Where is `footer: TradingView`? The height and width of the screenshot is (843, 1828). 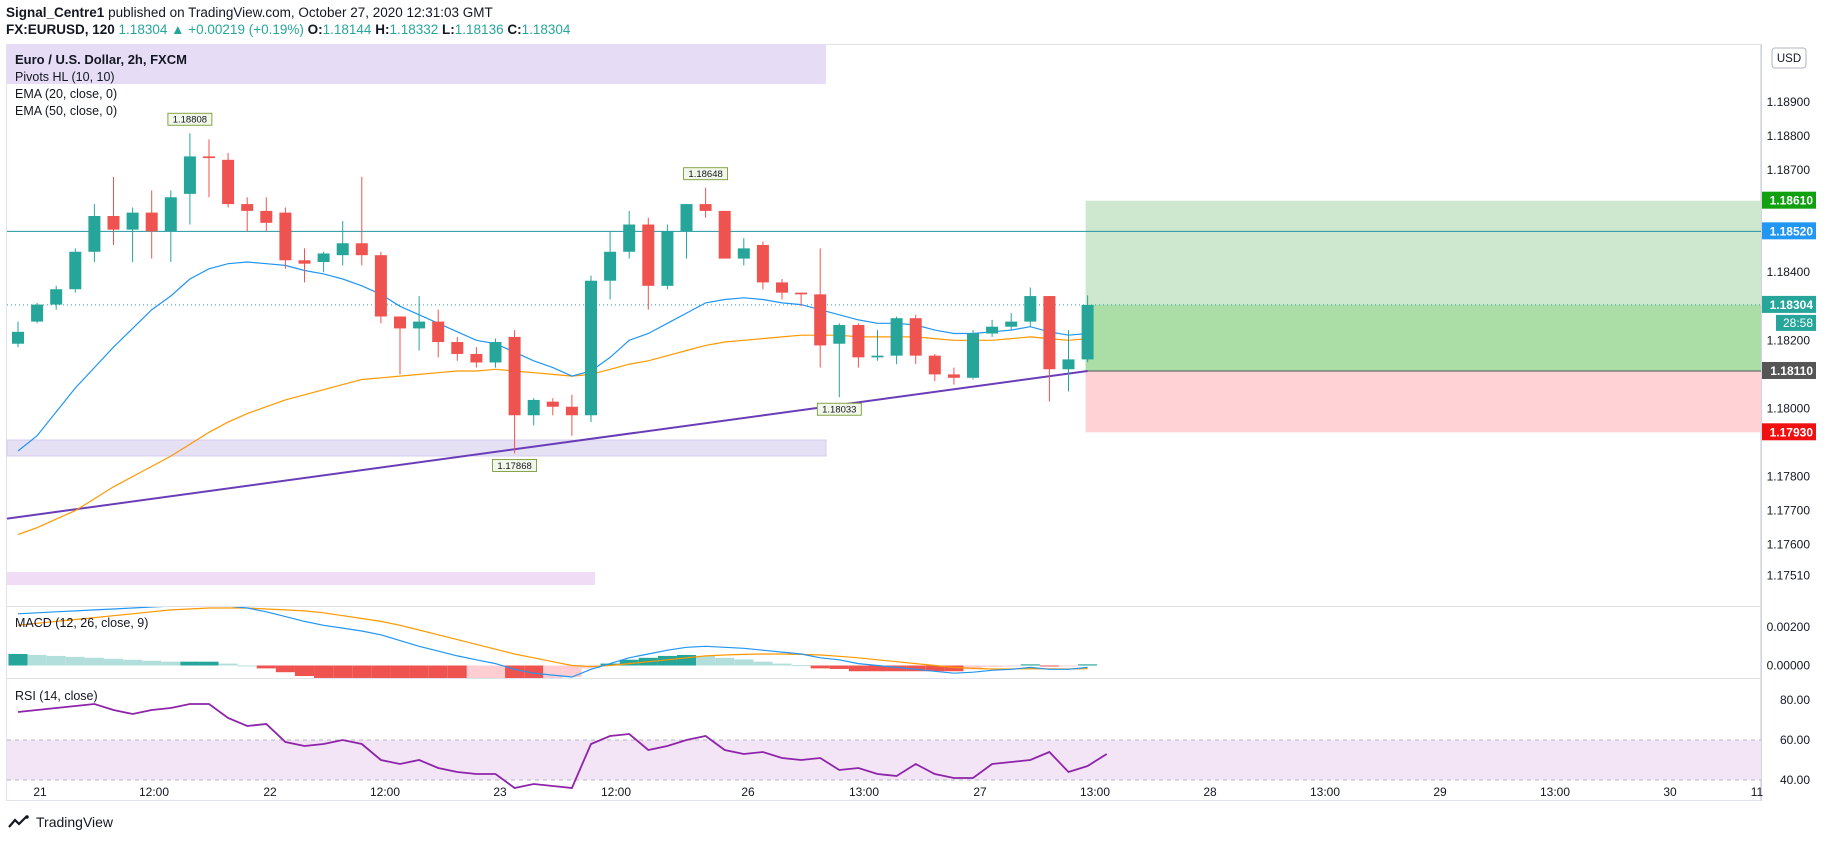
footer: TradingView is located at coordinates (60, 822).